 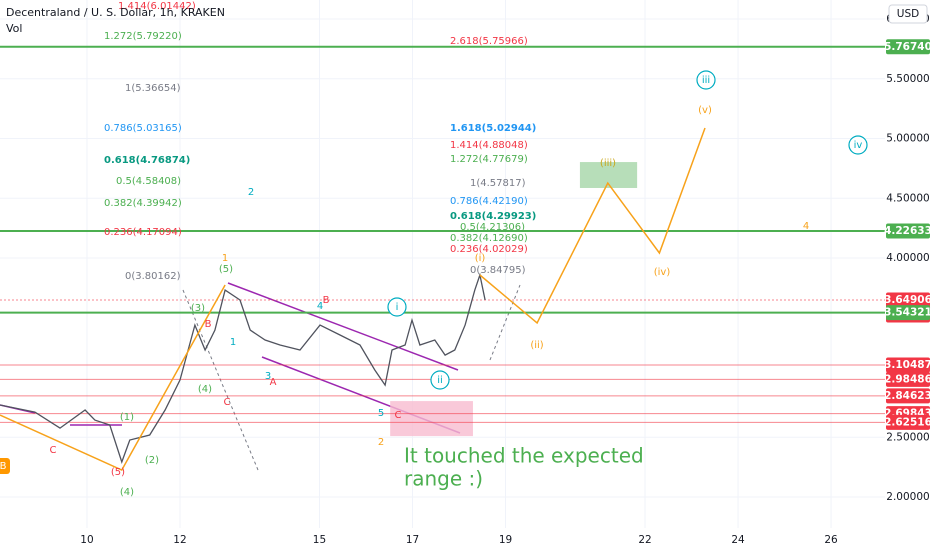 I want to click on wave-label: iv, so click(x=858, y=145).